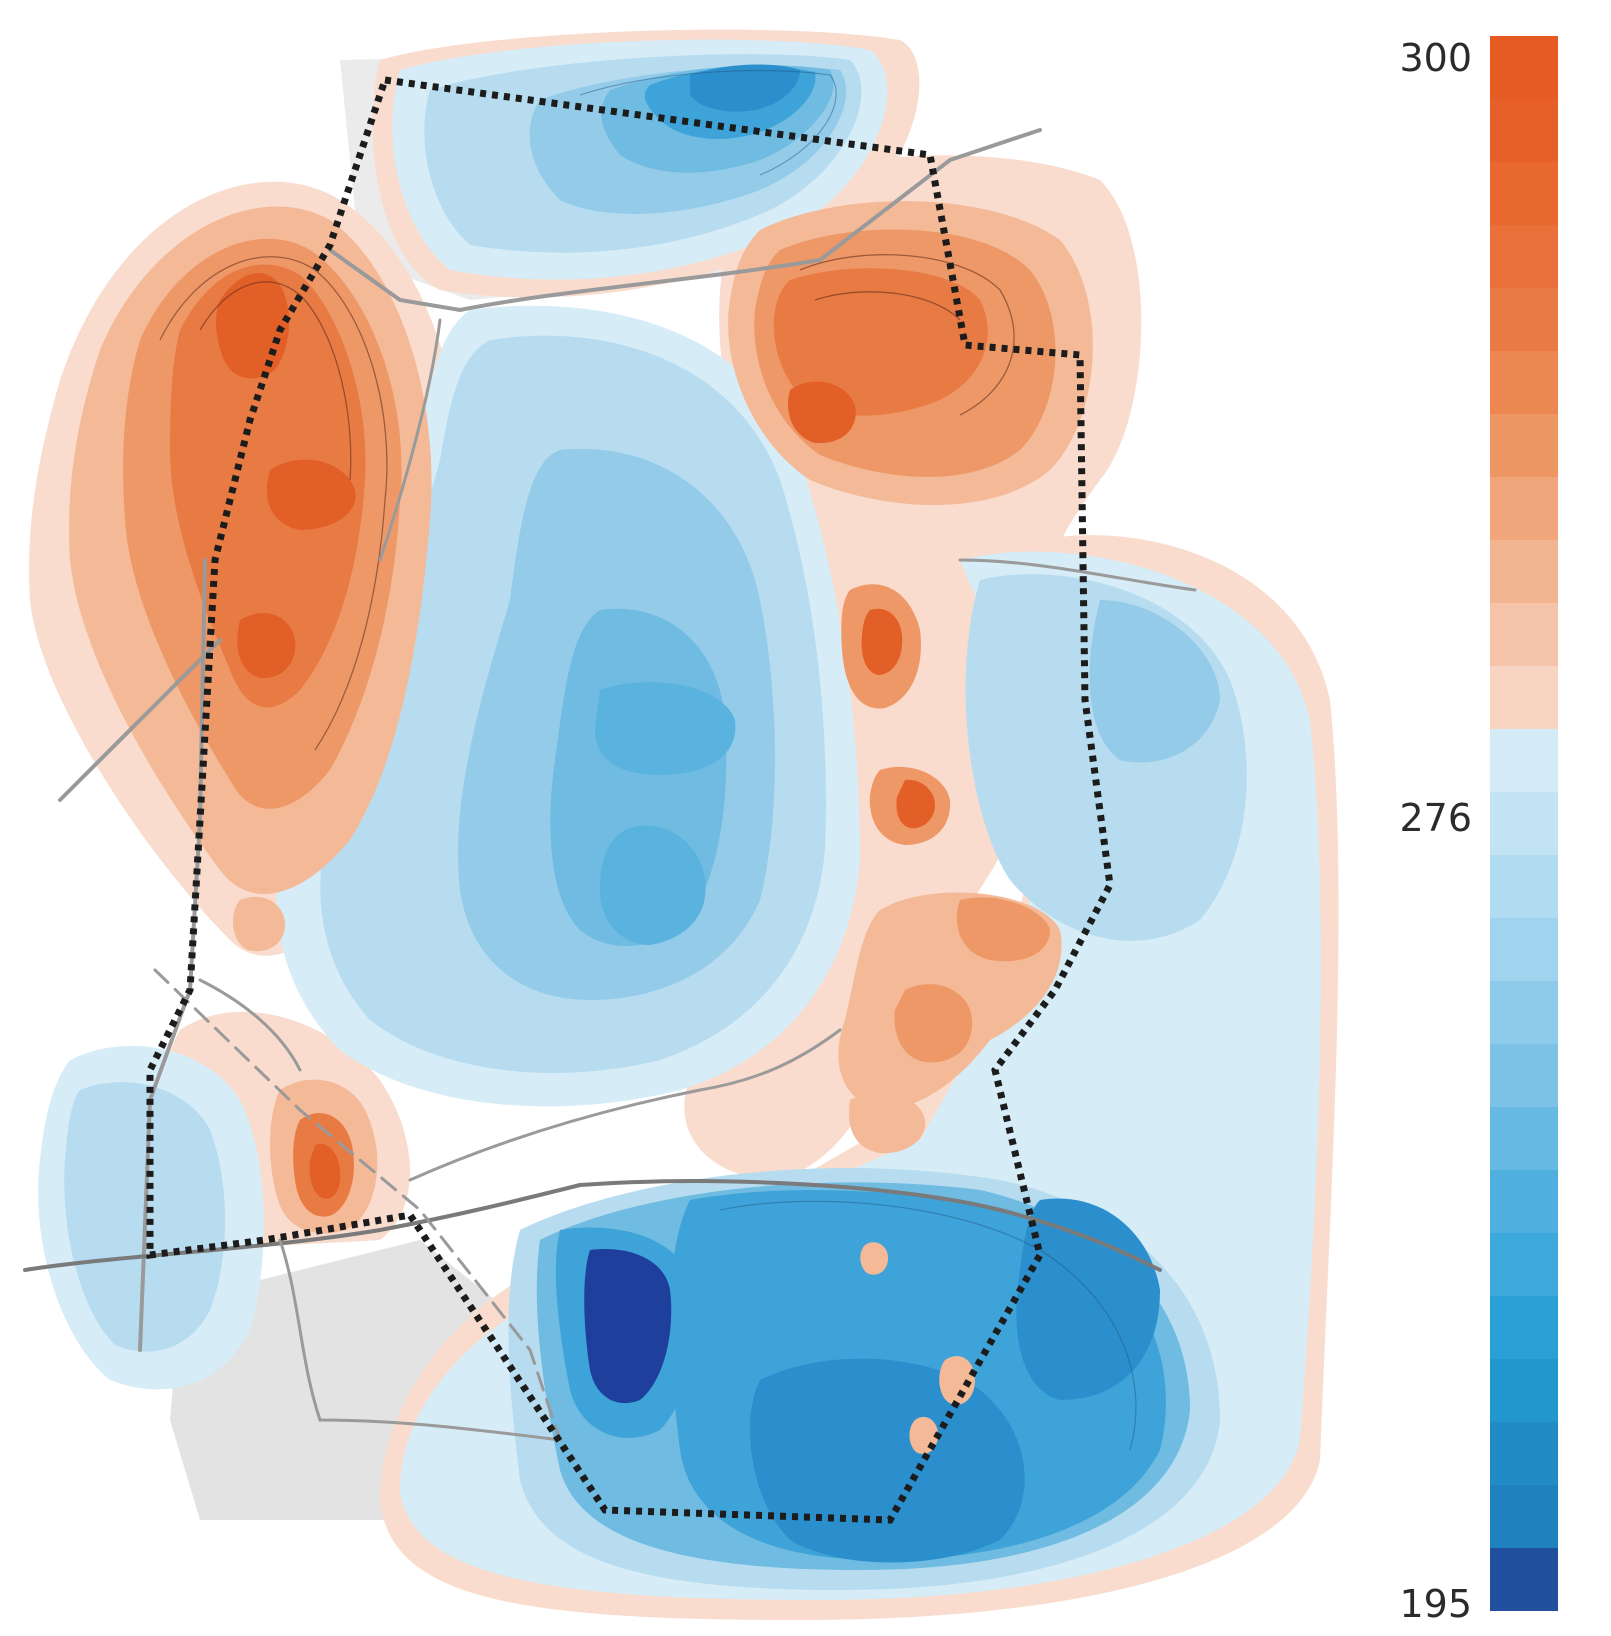 Image resolution: width=1611 pixels, height=1636 pixels. Describe the element at coordinates (1435, 818) in the screenshot. I see `legend-mid-label: 276` at that location.